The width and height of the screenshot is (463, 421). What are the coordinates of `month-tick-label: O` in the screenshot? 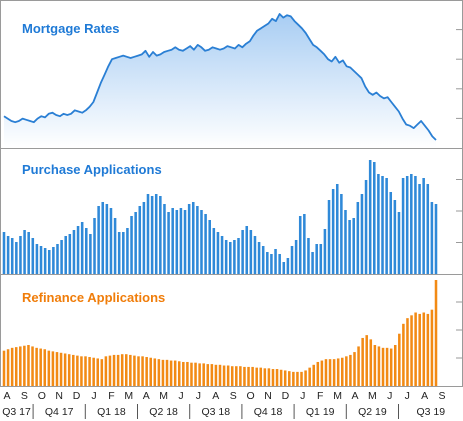 It's located at (251, 396).